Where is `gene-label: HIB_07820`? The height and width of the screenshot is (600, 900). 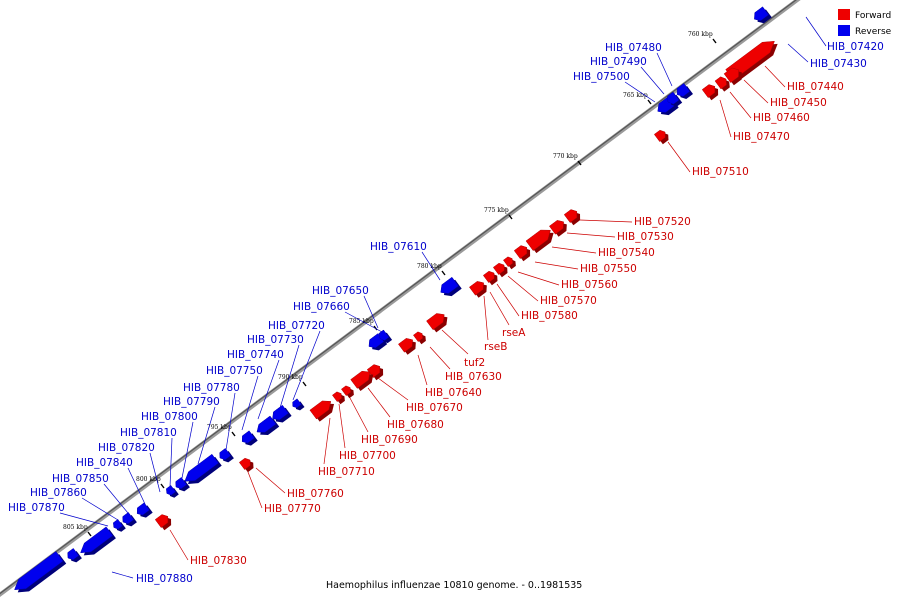
gene-label: HIB_07820 is located at coordinates (126, 448).